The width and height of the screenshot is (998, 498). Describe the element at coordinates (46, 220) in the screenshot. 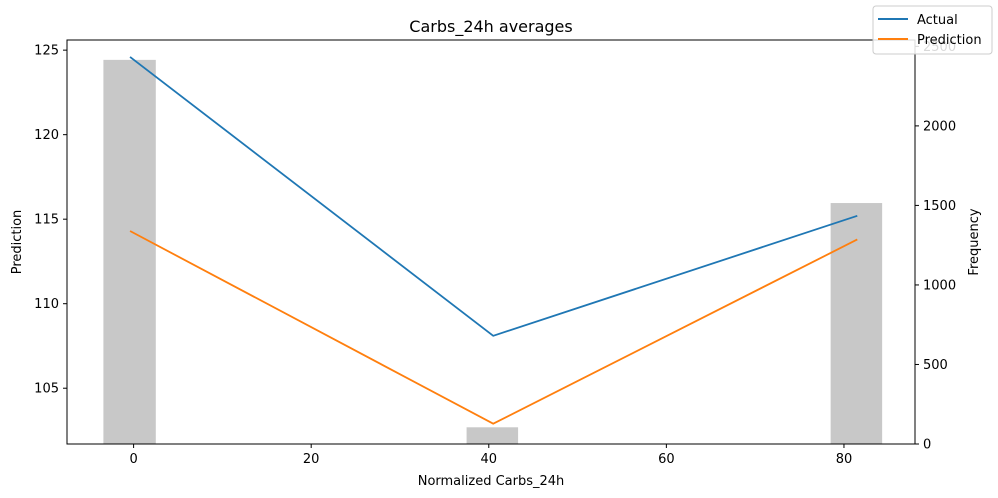

I see `y-left-tick-label: 115` at that location.